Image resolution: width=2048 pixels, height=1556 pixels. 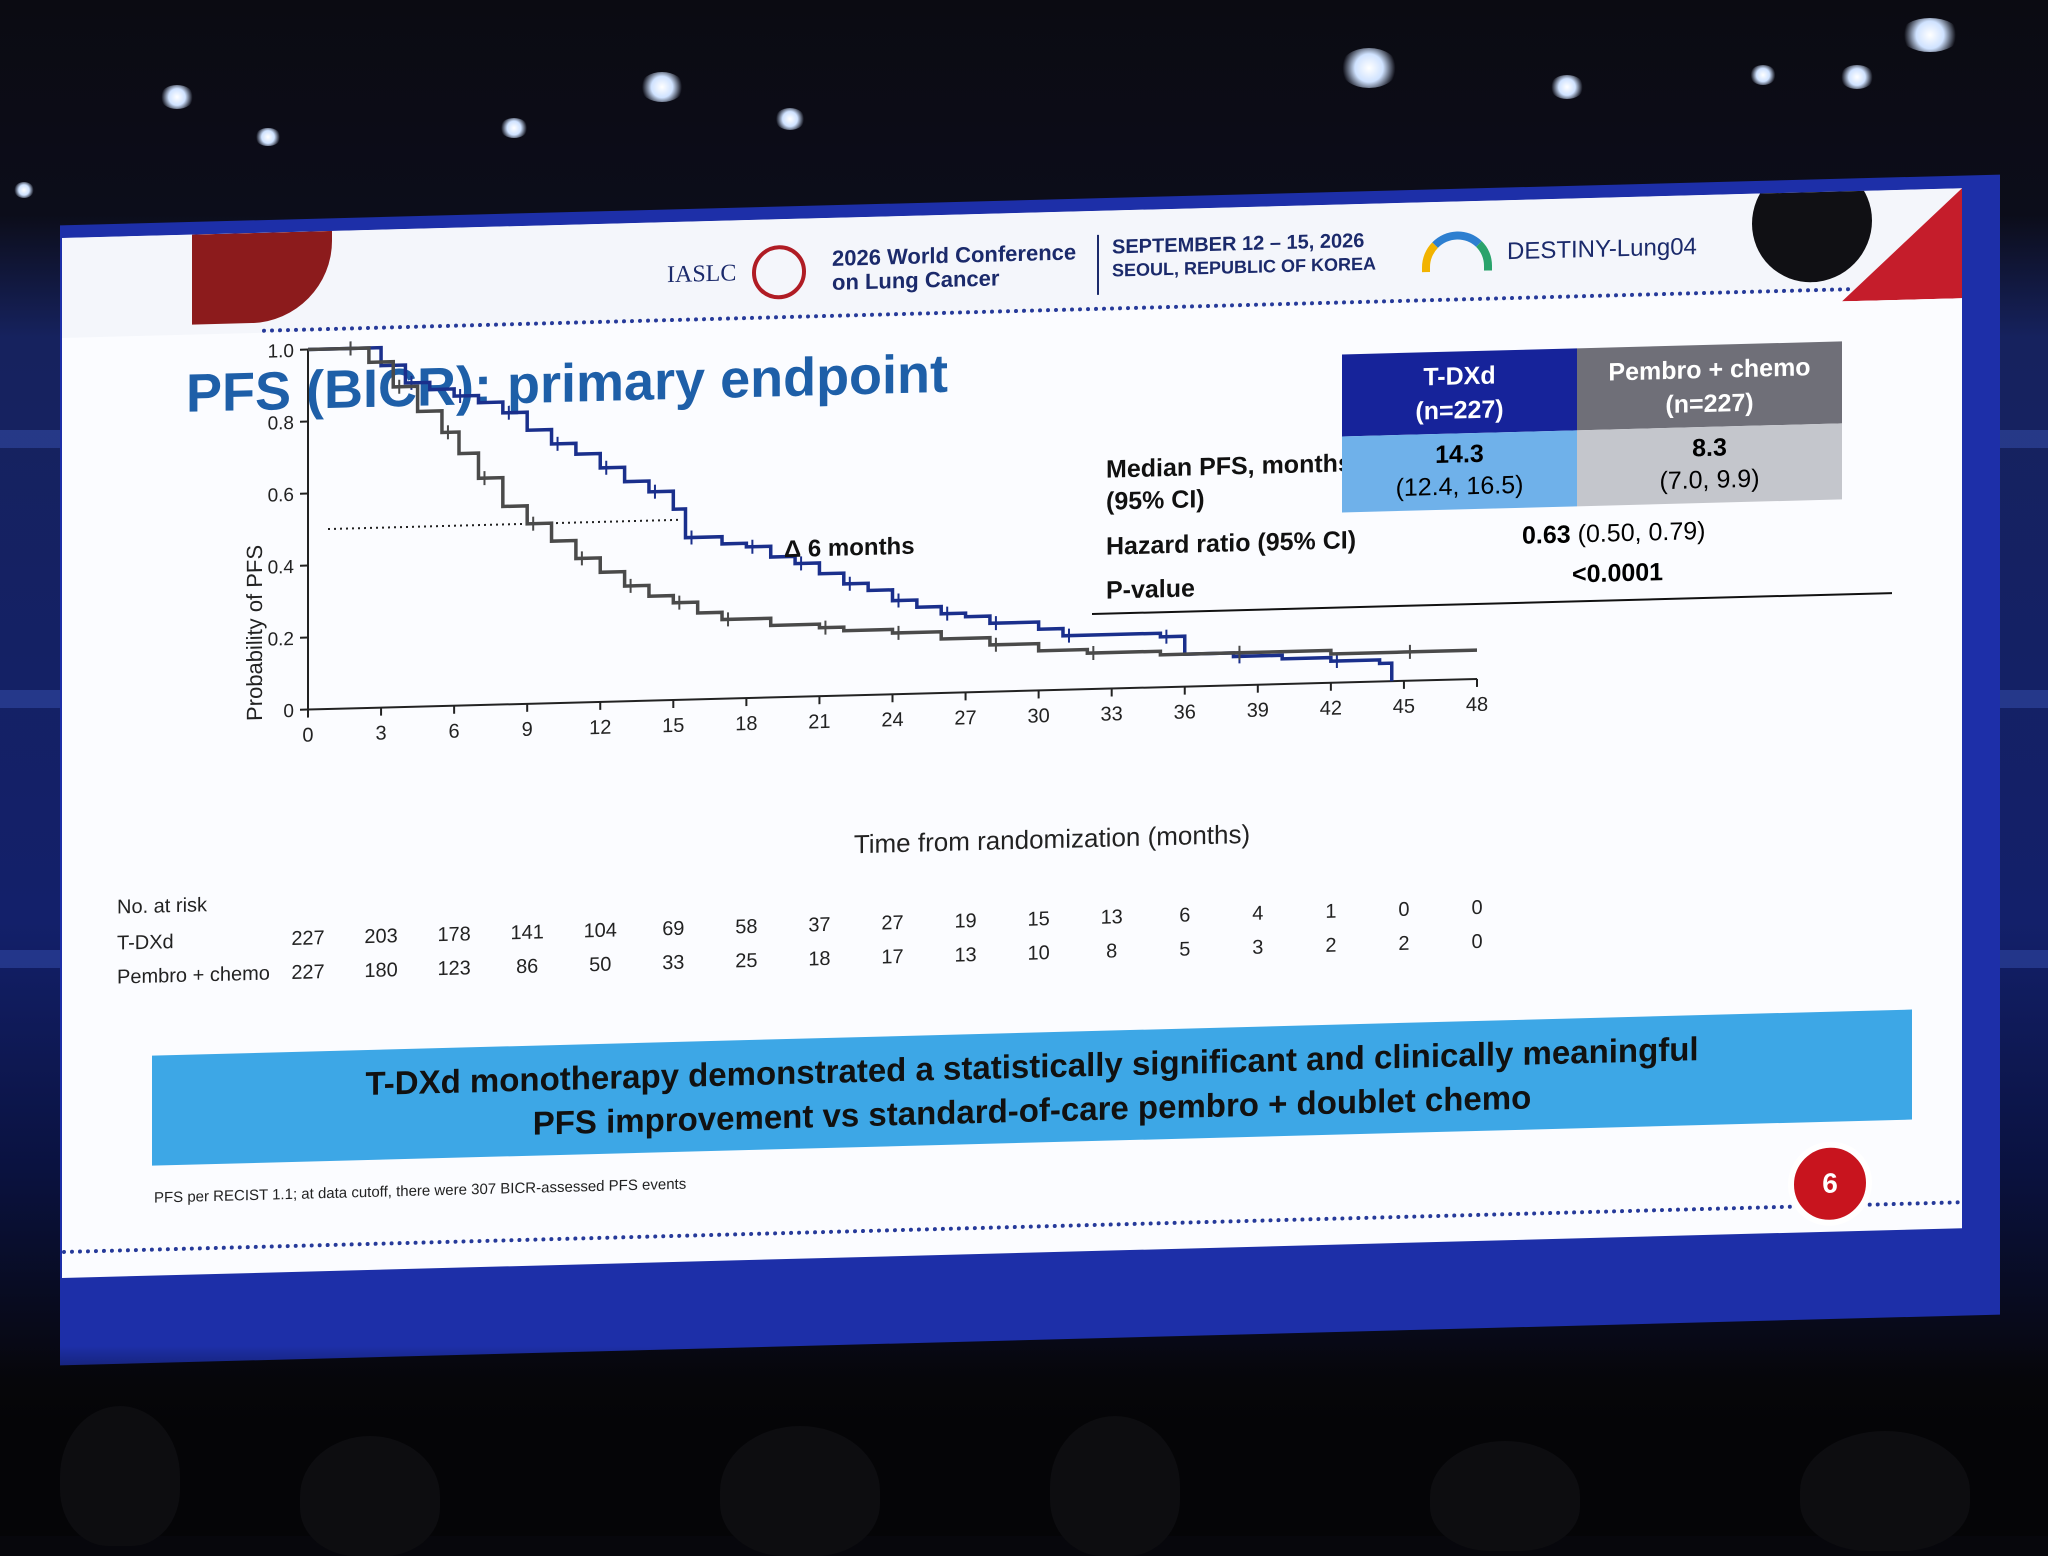 What do you see at coordinates (527, 967) in the screenshot?
I see `risk-count: 86` at bounding box center [527, 967].